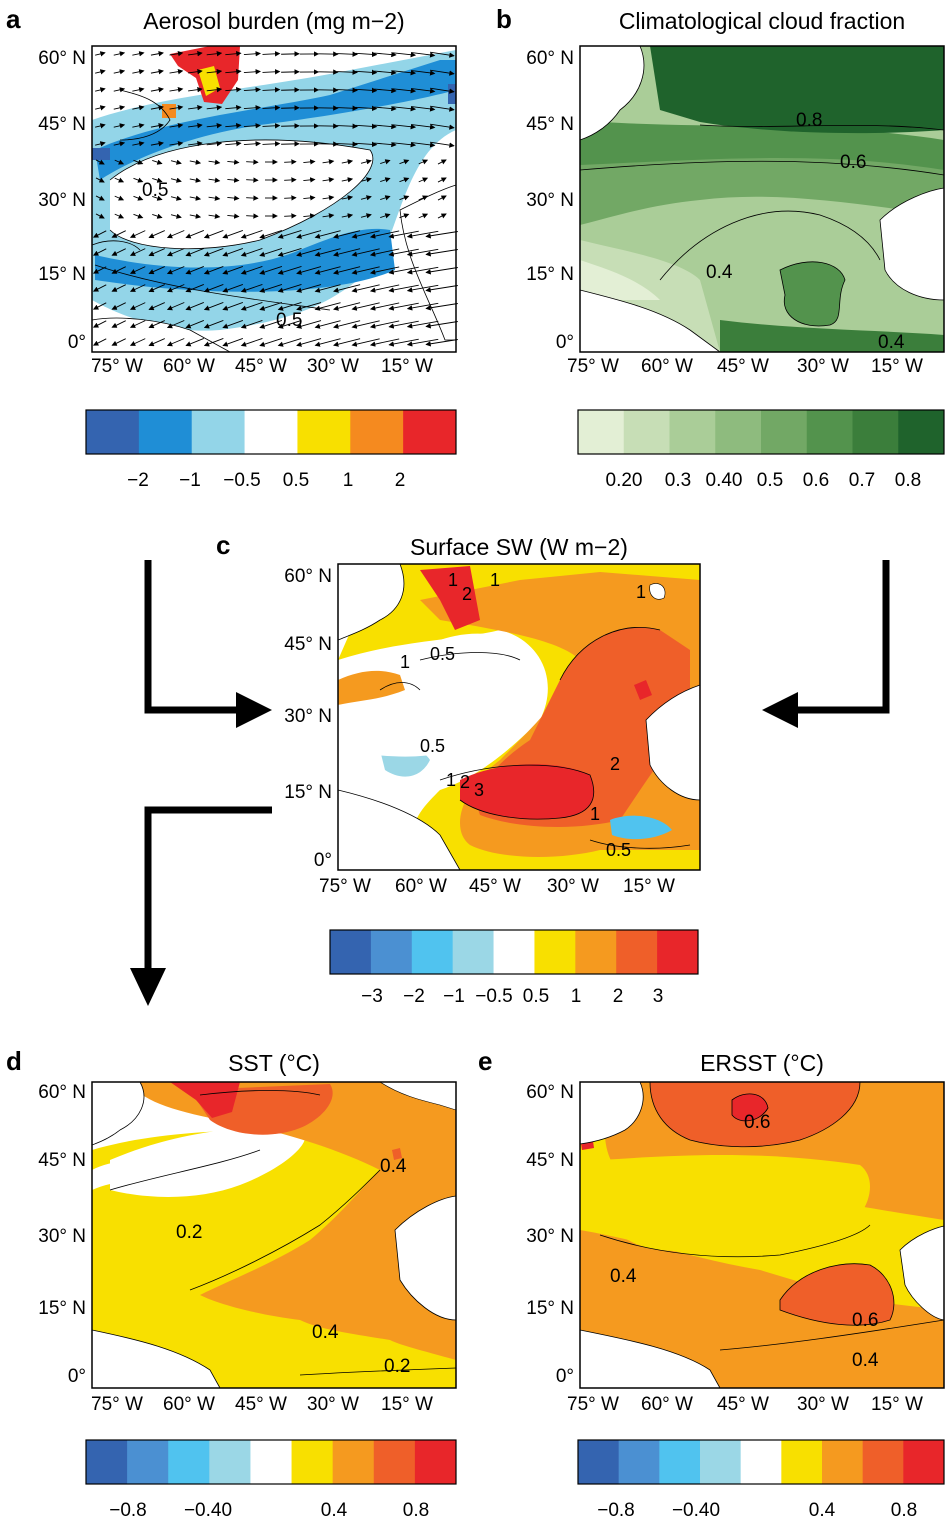 The height and width of the screenshot is (1526, 946). I want to click on panel-a-ytick: 0°, so click(47, 343).